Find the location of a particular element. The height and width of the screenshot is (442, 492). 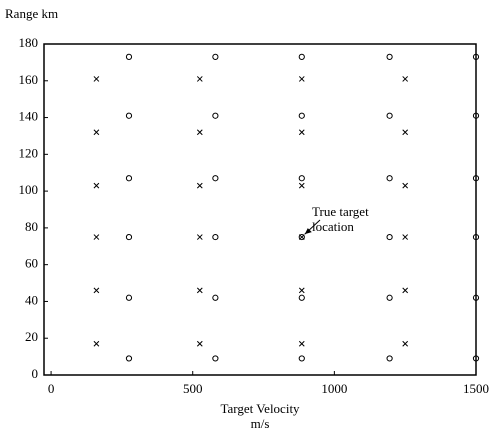

y-axis-label: Range km is located at coordinates (31, 13).